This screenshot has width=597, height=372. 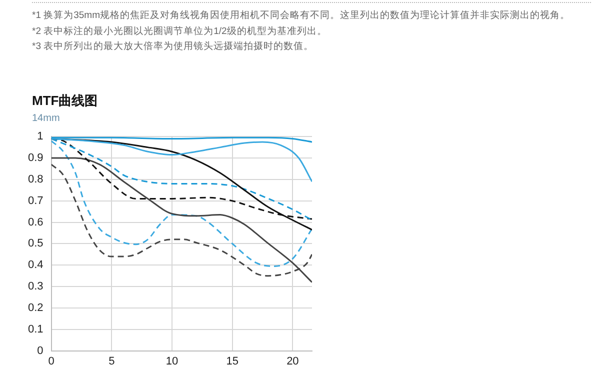 I want to click on x-tick-label: 0, so click(x=51, y=361).